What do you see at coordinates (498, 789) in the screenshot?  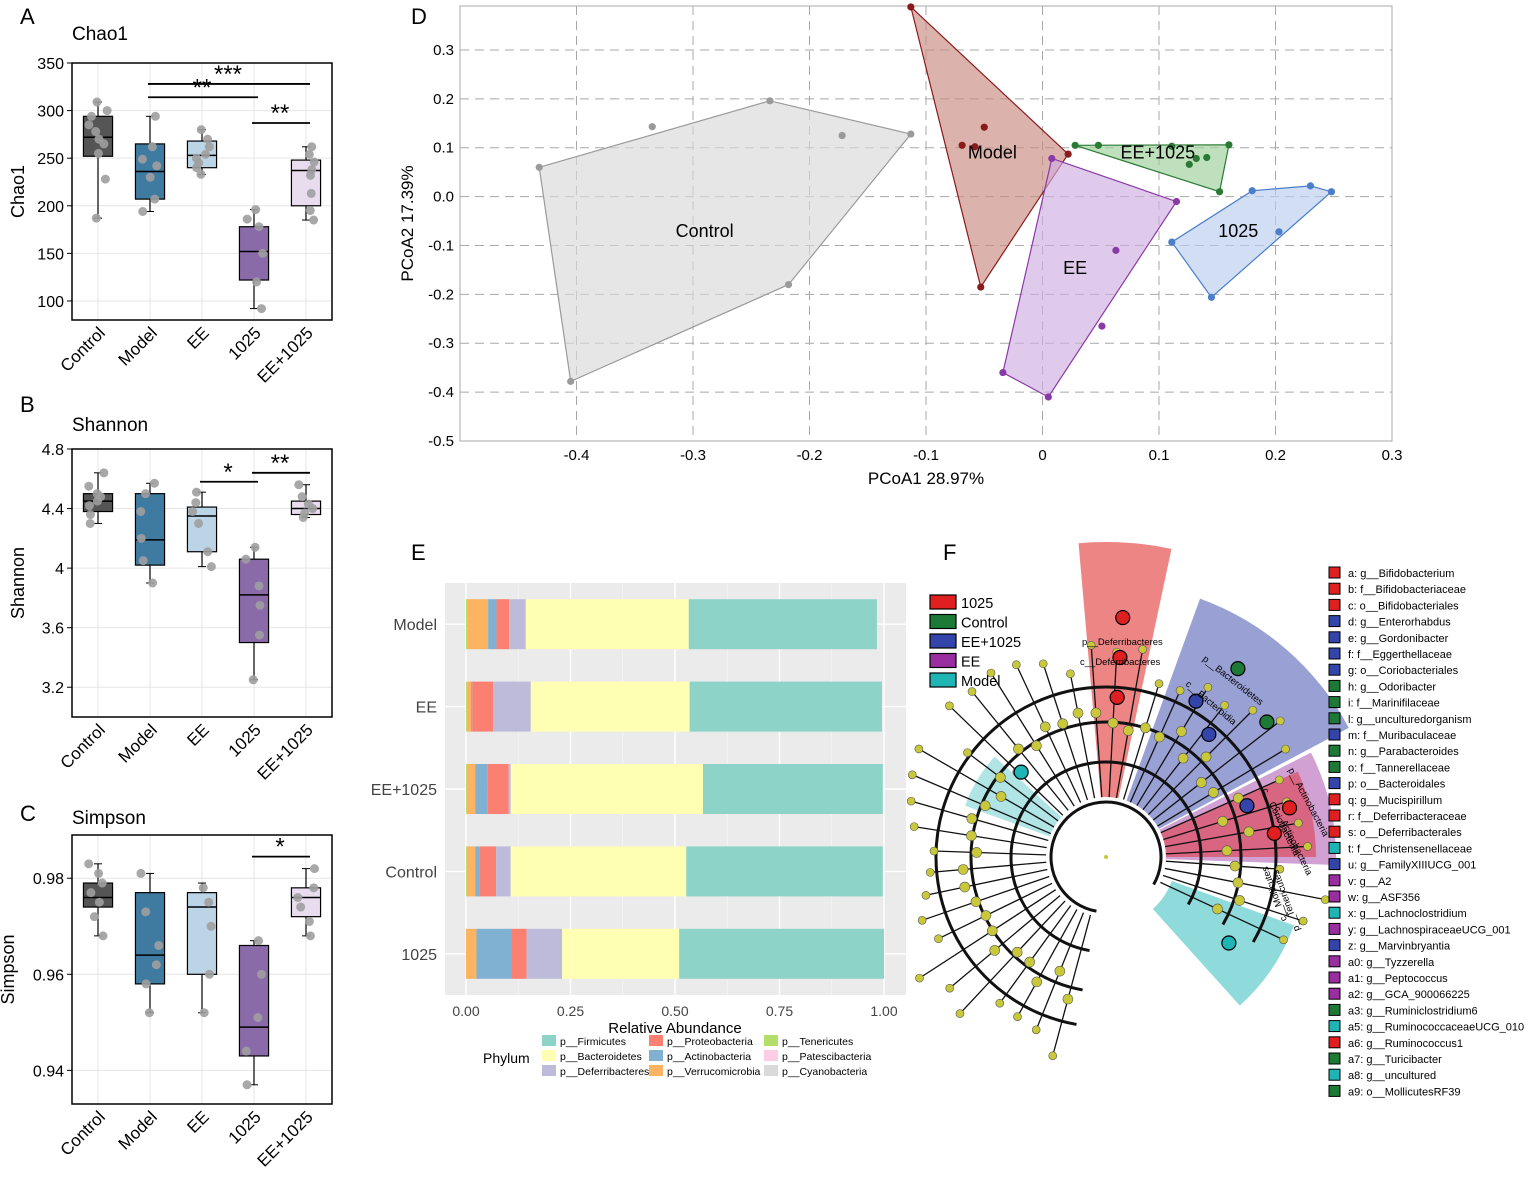 I see `bar-segment-p__Proteobacteria` at bounding box center [498, 789].